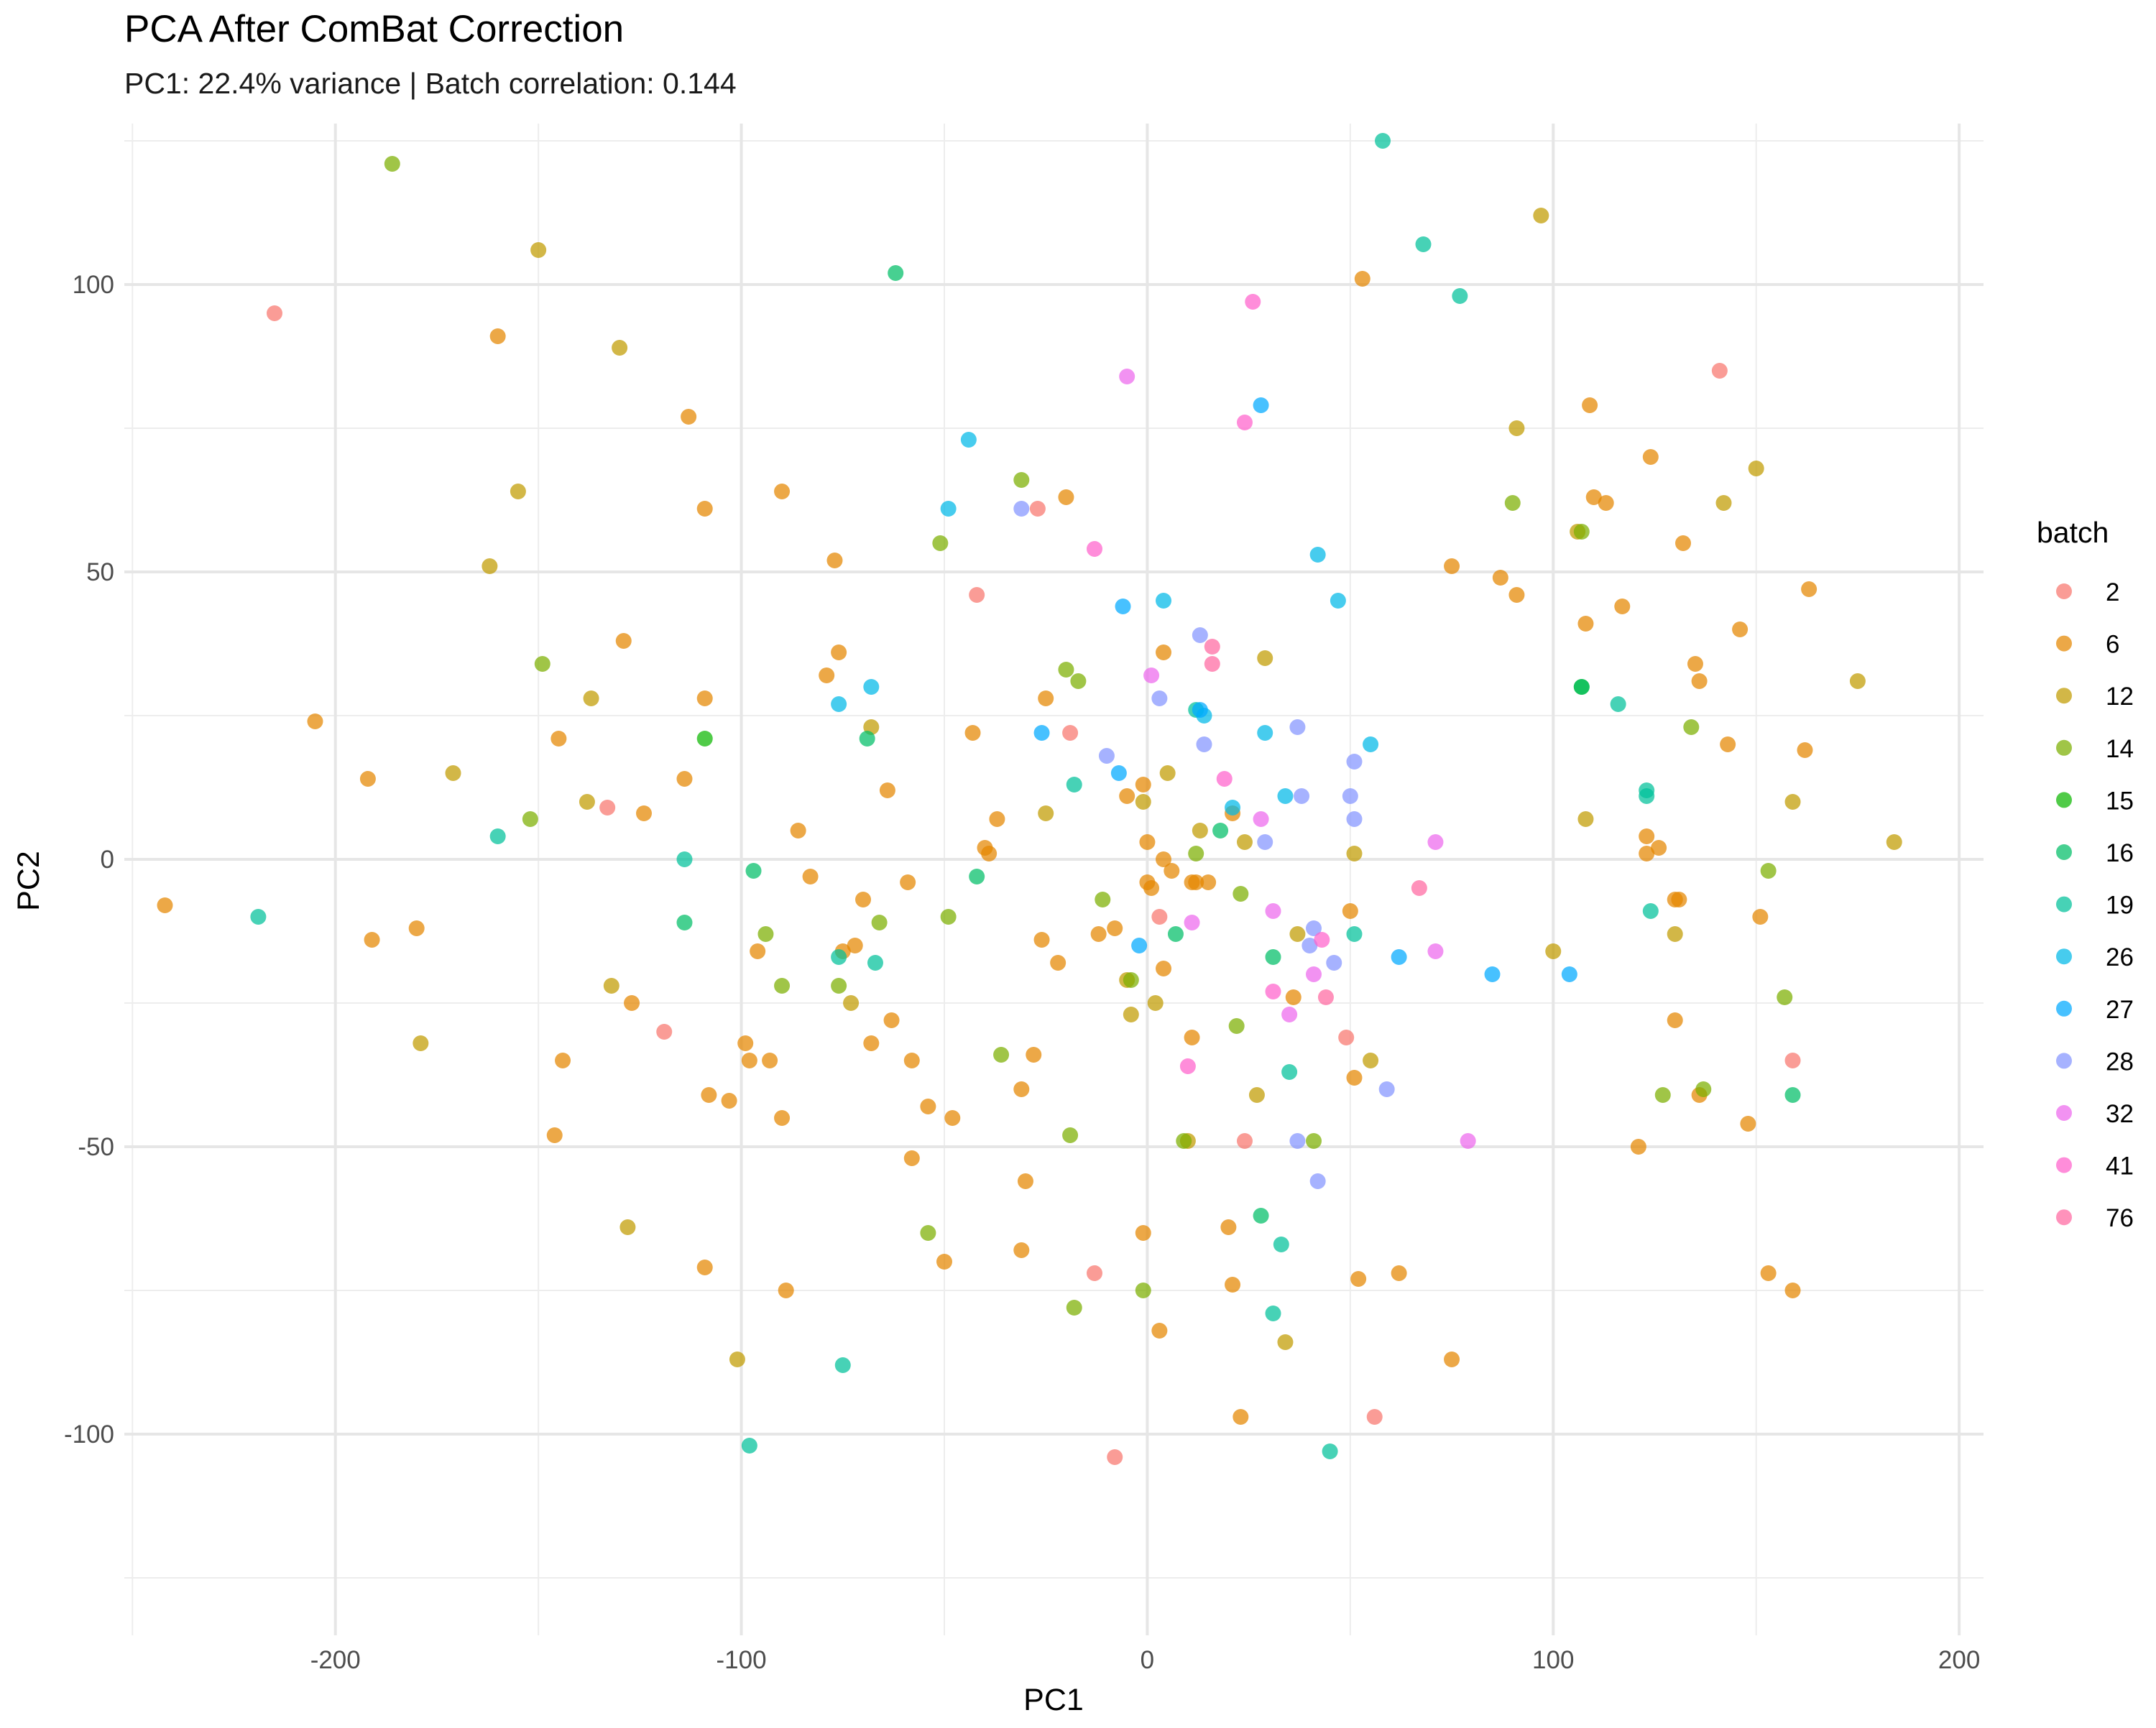 The width and height of the screenshot is (2156, 1728). What do you see at coordinates (2112, 645) in the screenshot?
I see `legend-label-6: 6` at bounding box center [2112, 645].